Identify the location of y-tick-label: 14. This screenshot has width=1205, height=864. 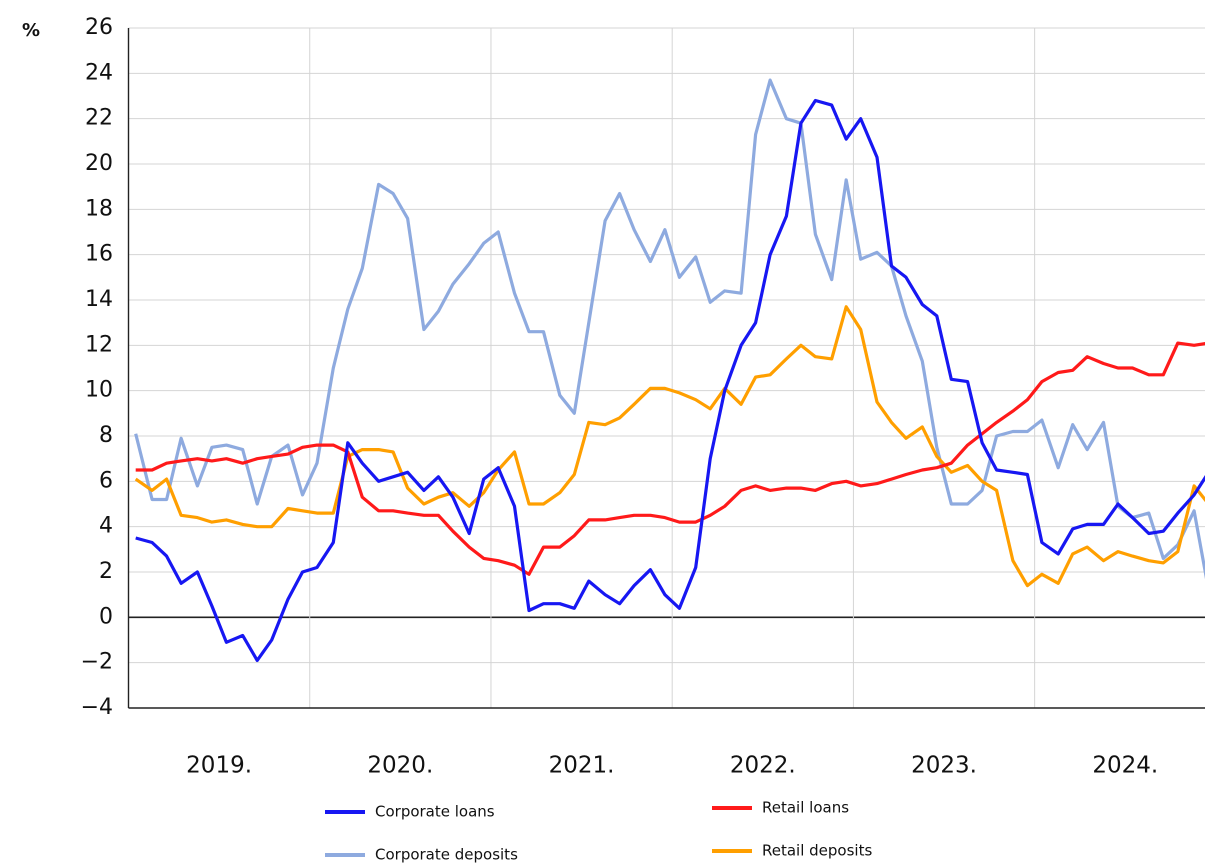
(99, 299).